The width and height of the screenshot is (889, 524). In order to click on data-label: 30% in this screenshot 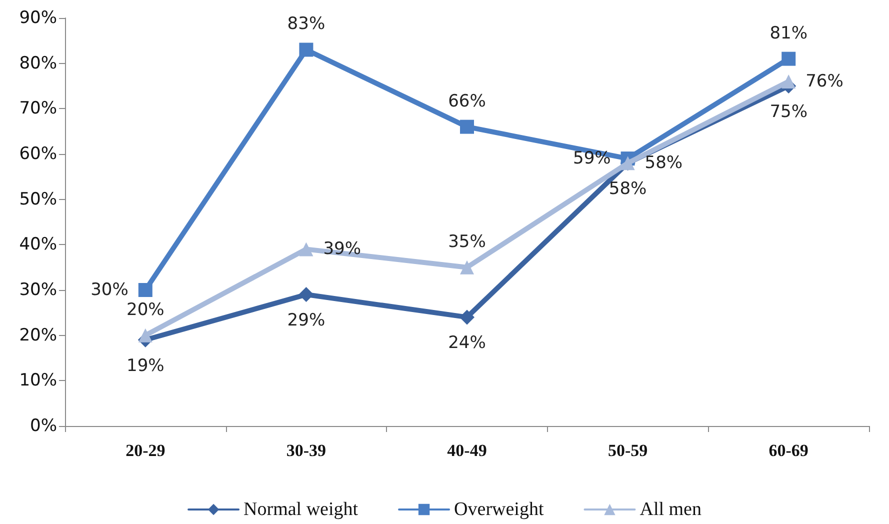, I will do `click(109, 290)`.